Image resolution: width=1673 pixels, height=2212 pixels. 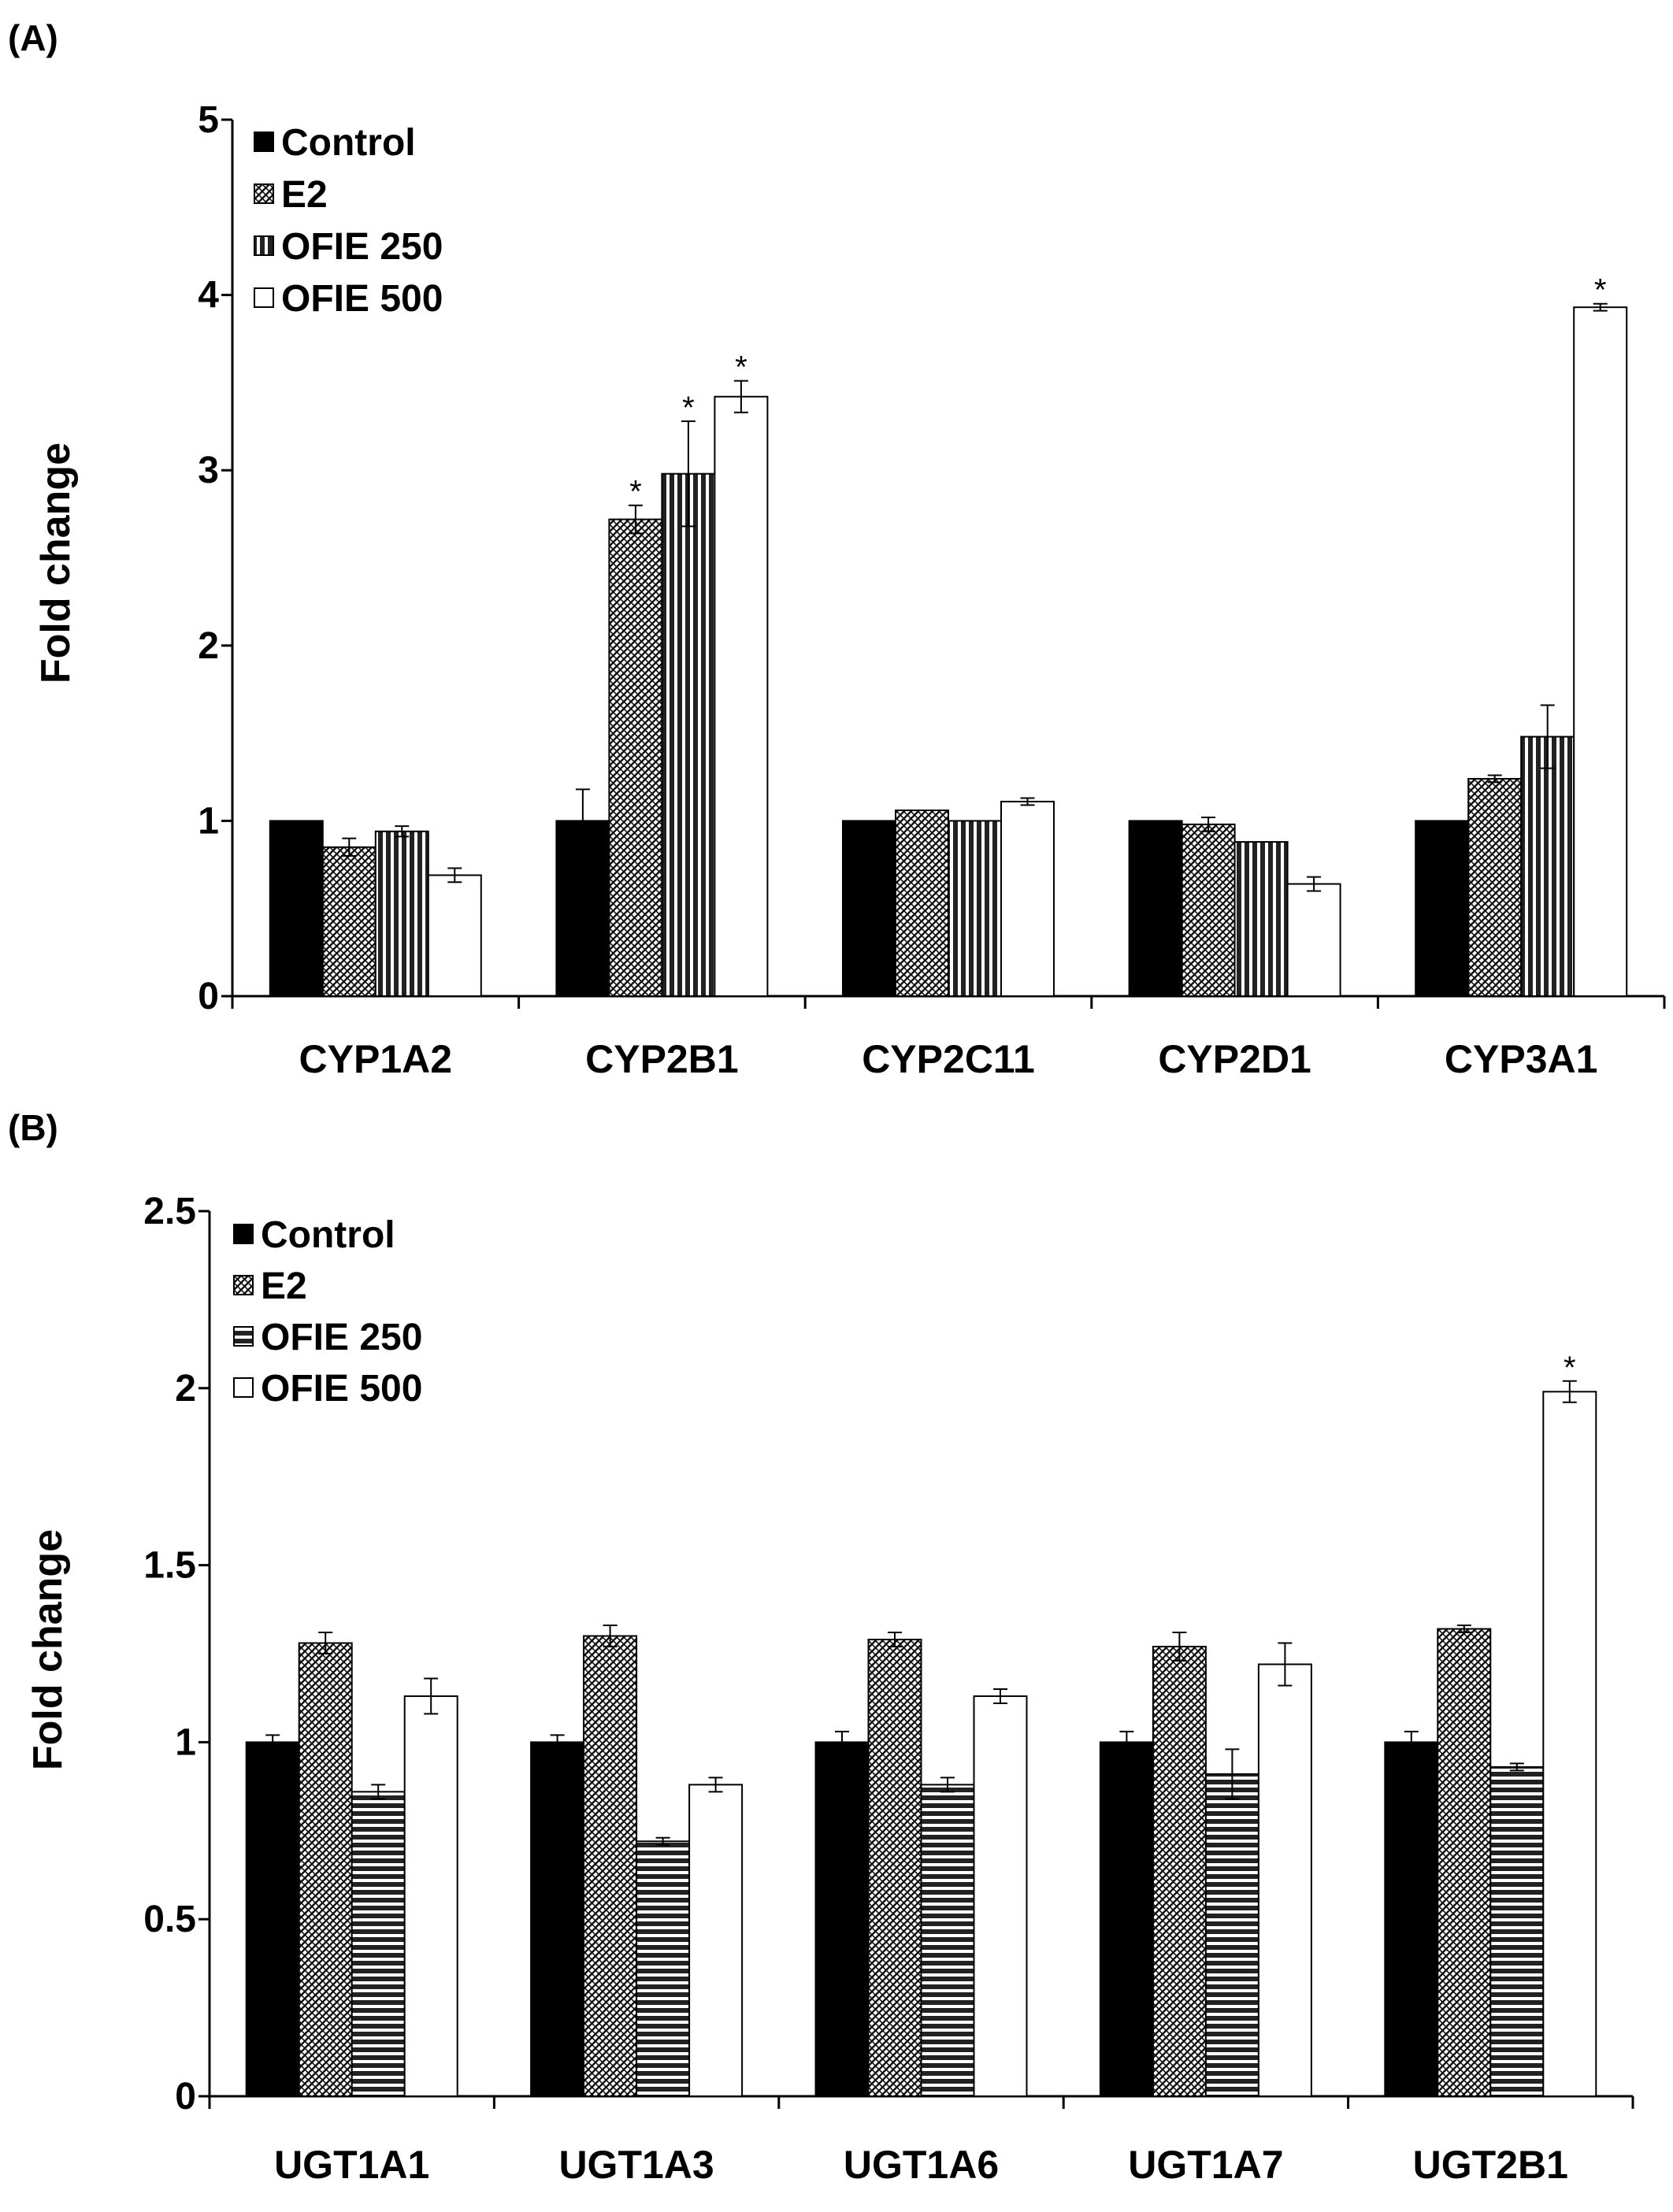 What do you see at coordinates (33, 37) in the screenshot?
I see `panel-a-label: (A)` at bounding box center [33, 37].